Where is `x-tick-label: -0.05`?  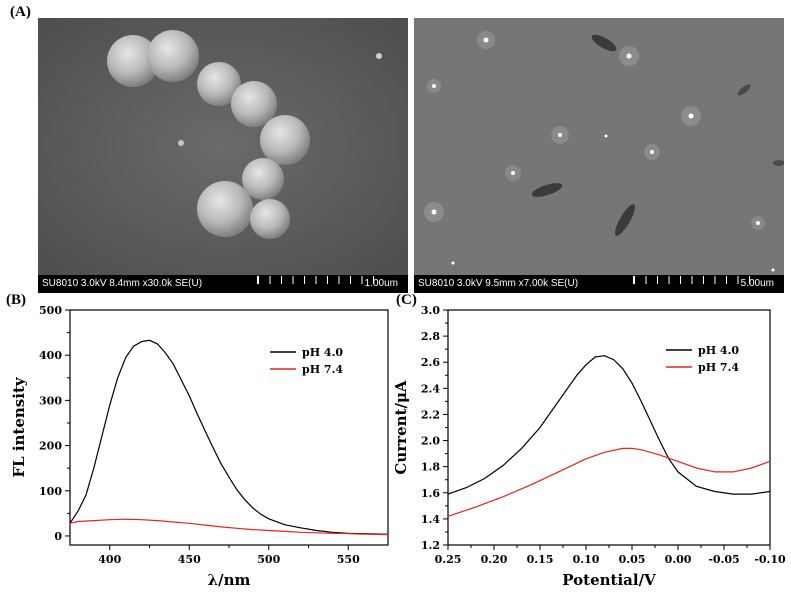 x-tick-label: -0.05 is located at coordinates (723, 559).